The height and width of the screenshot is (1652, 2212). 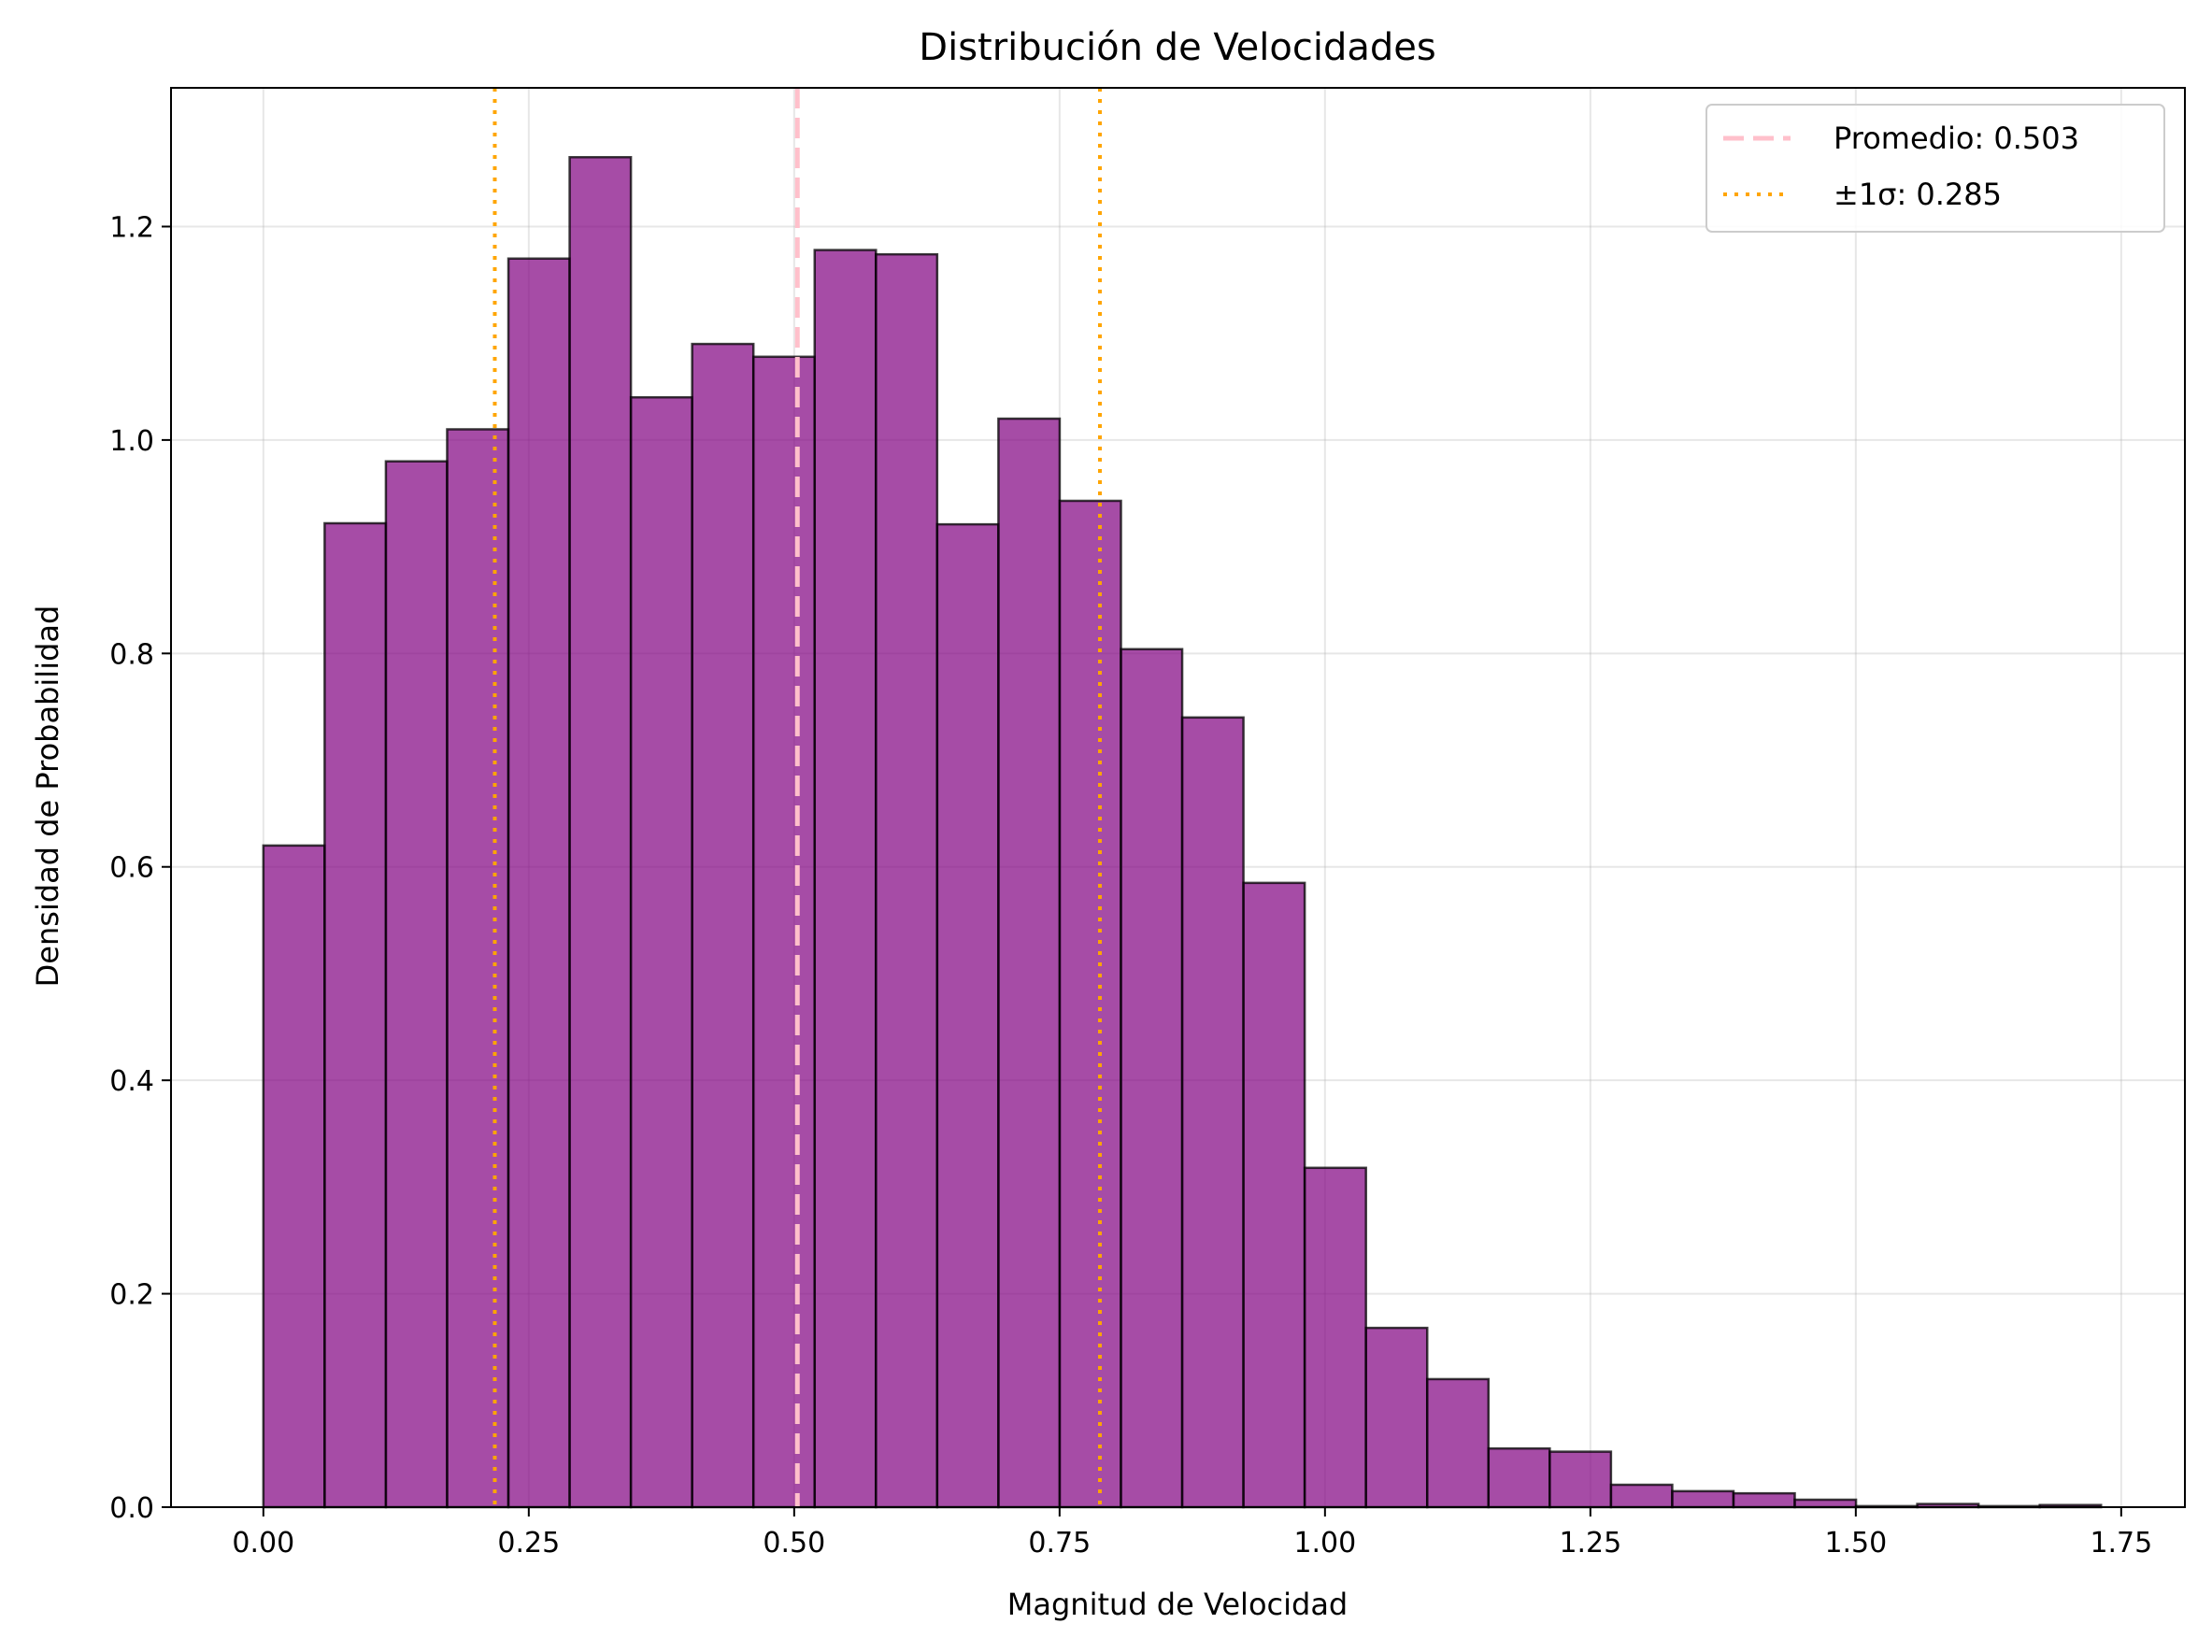 I want to click on y-tick-label: 1.2, so click(x=131, y=228).